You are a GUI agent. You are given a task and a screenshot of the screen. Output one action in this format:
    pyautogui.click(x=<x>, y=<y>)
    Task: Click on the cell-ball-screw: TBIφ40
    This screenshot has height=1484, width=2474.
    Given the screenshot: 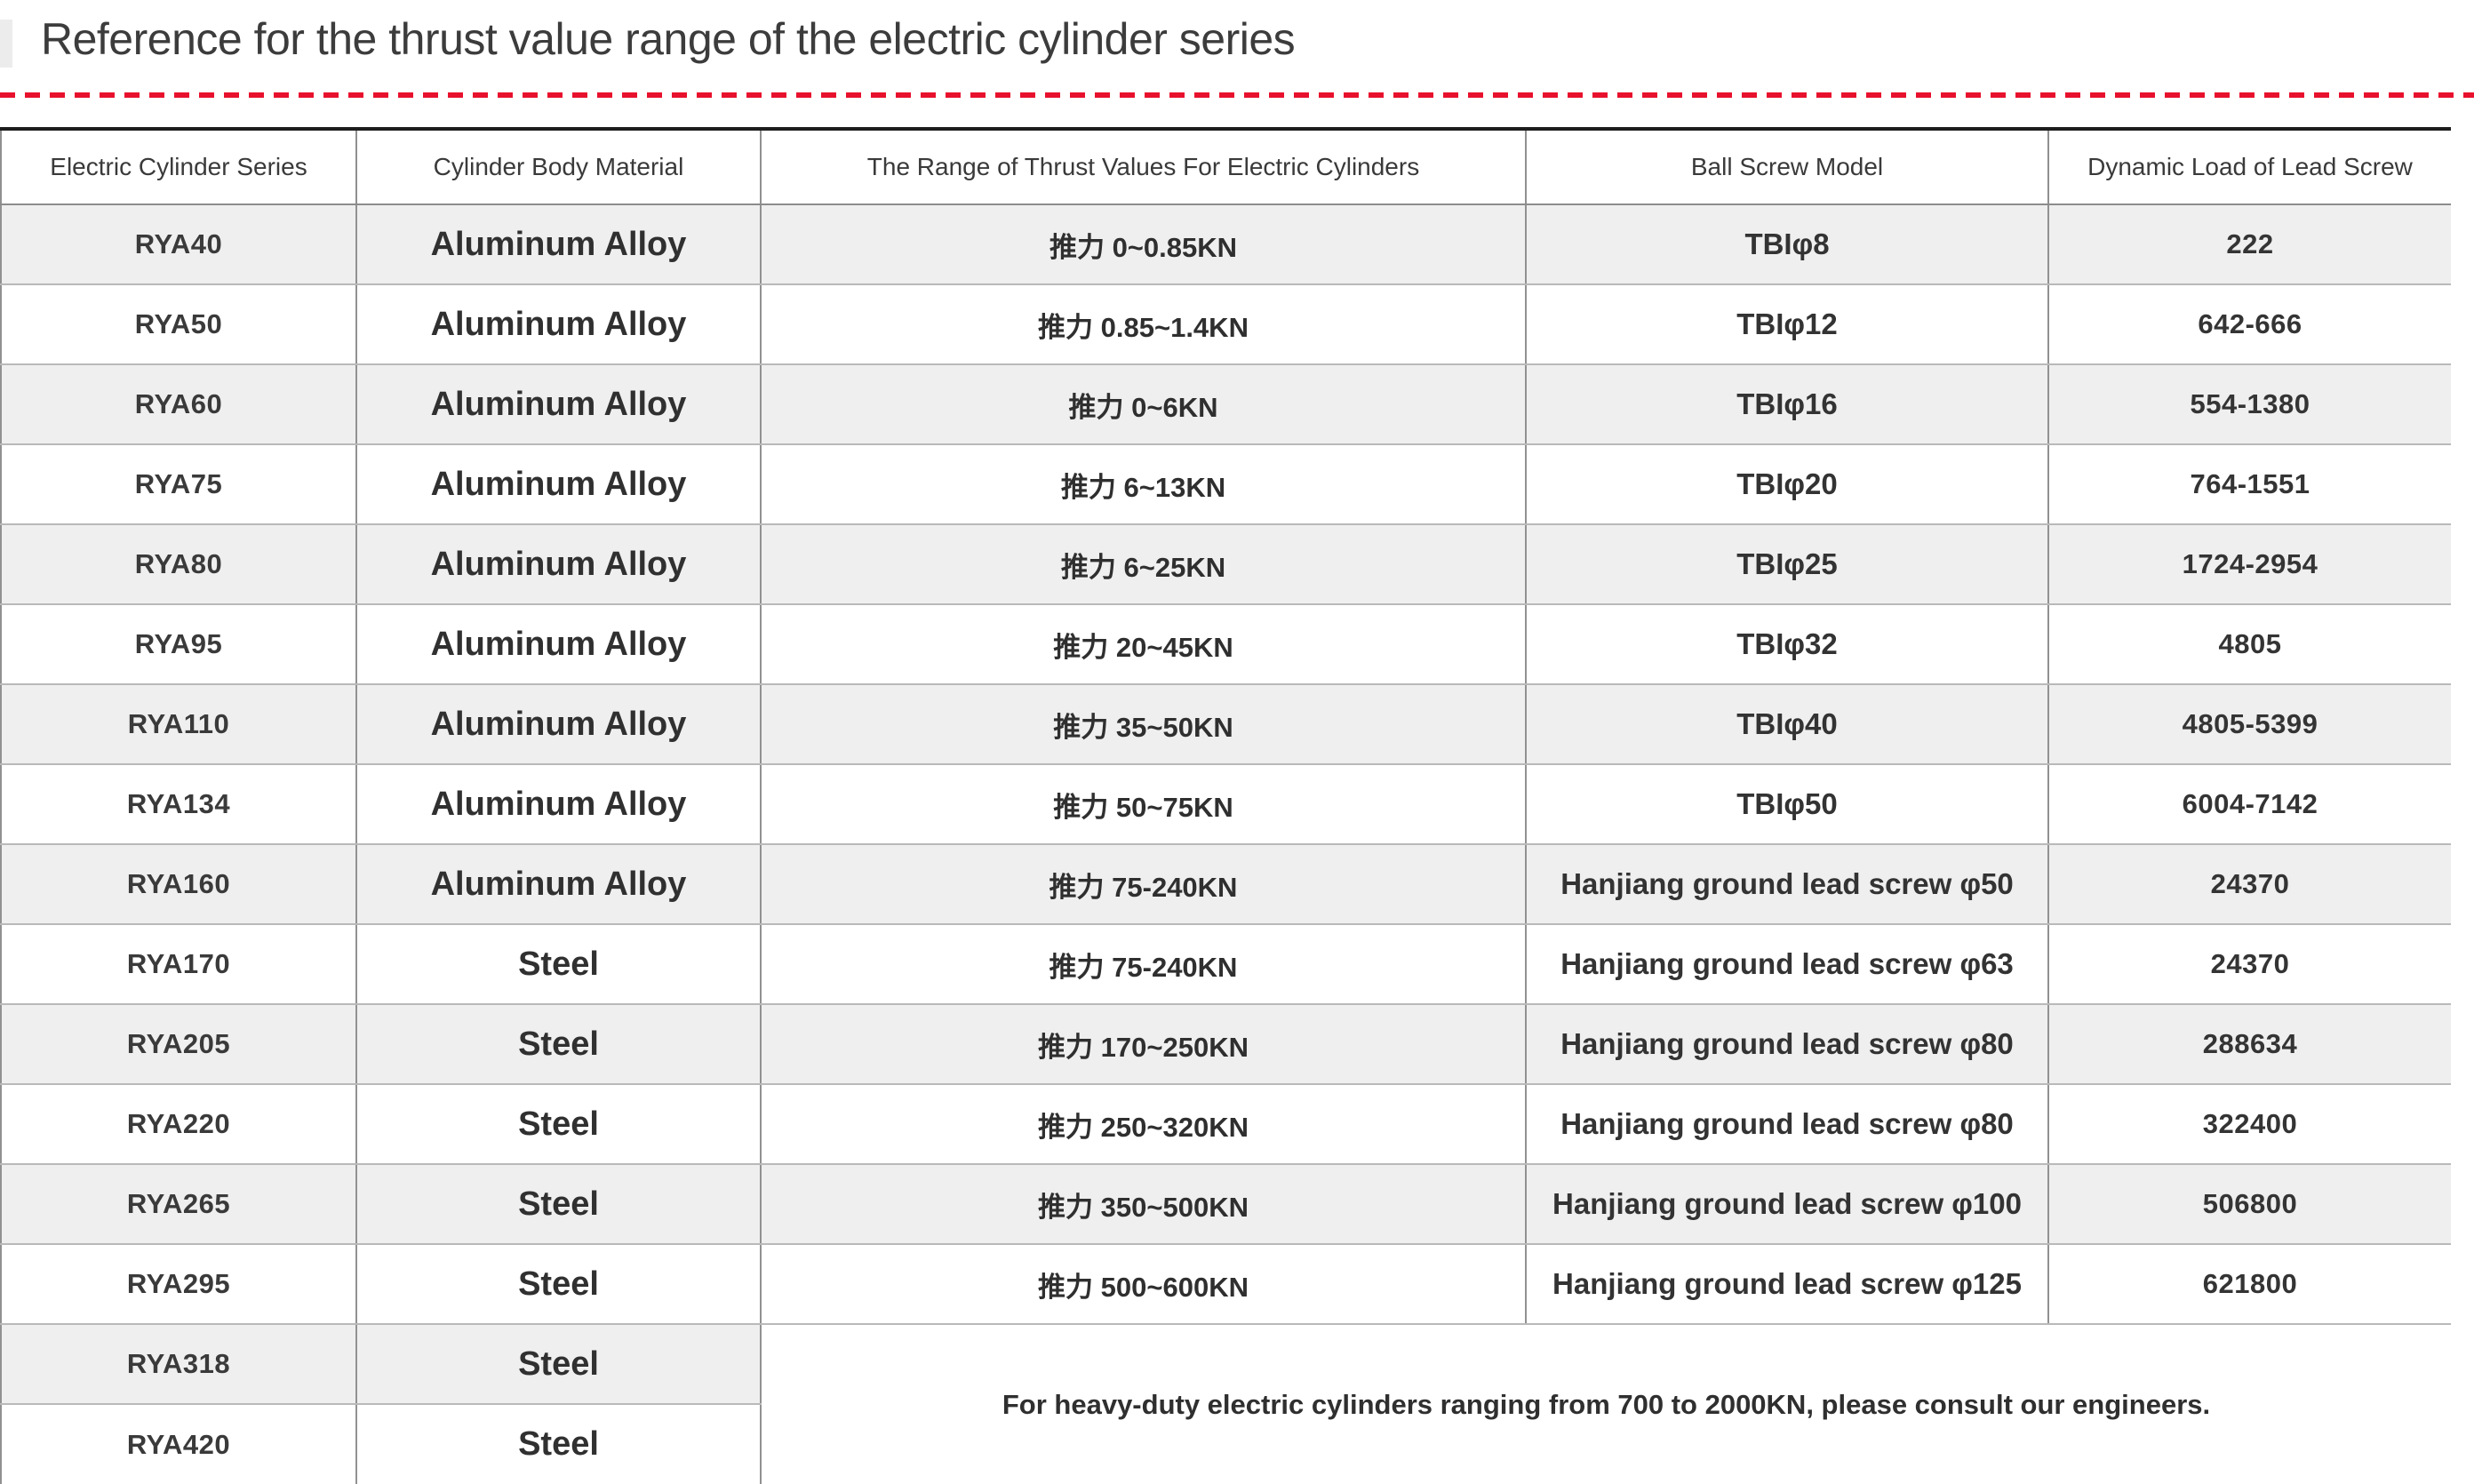 What is the action you would take?
    pyautogui.click(x=1786, y=725)
    